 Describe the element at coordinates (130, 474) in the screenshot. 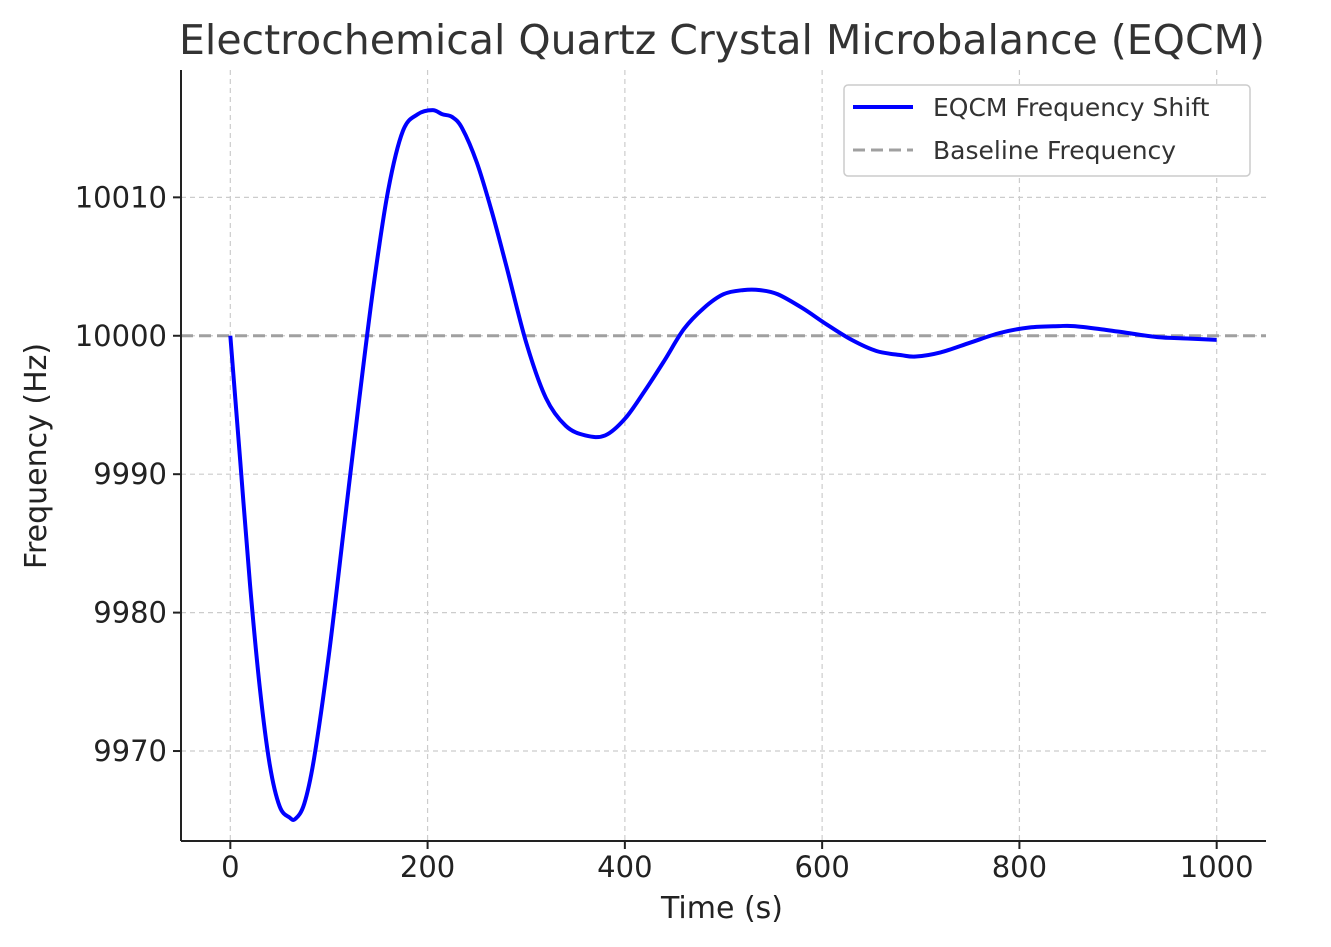

I see `y-tick-label: 9990` at that location.